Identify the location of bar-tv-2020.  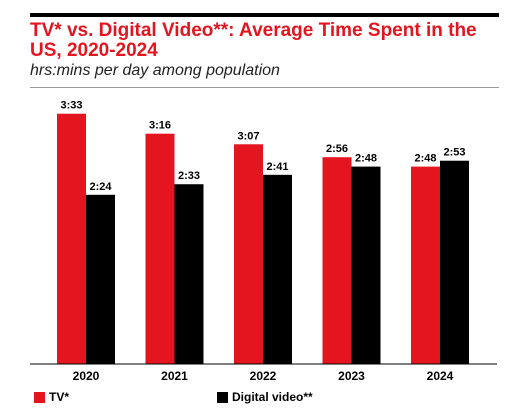
(71, 238).